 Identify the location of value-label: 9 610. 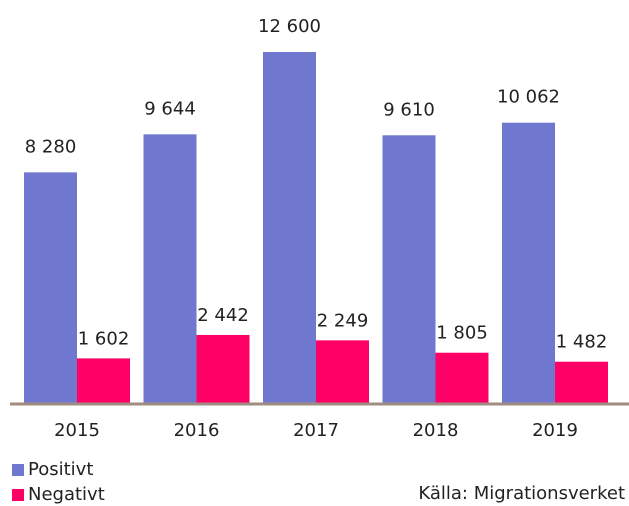
(409, 109).